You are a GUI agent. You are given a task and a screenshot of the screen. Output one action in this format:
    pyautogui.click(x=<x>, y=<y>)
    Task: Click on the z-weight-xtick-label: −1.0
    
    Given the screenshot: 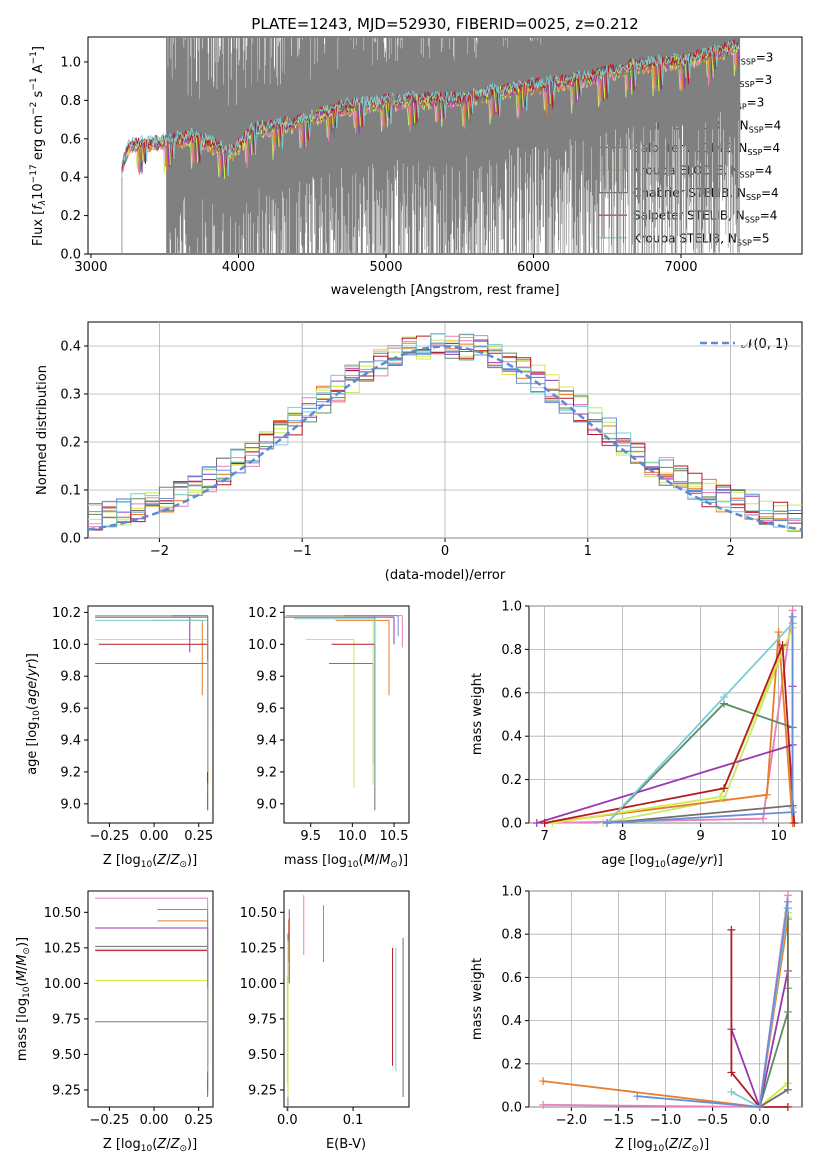 What is the action you would take?
    pyautogui.click(x=666, y=1120)
    